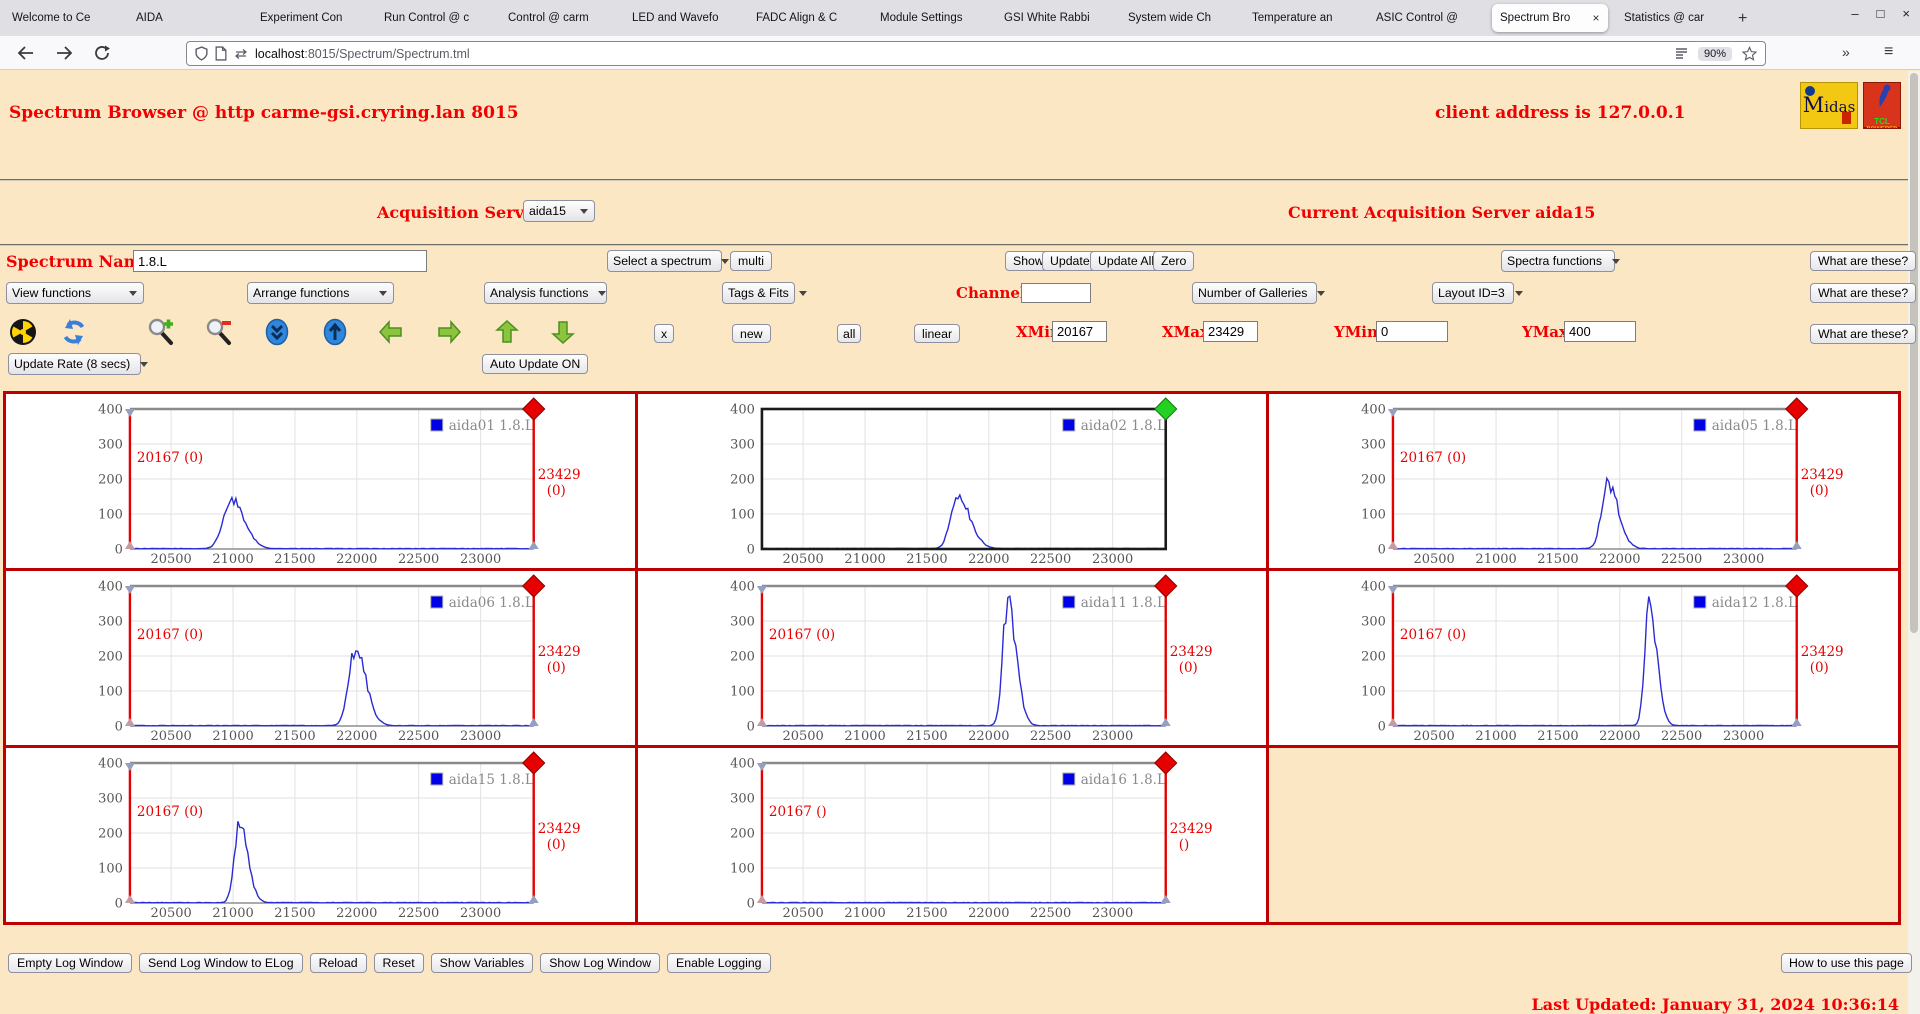 This screenshot has height=1014, width=1920. Describe the element at coordinates (1070, 261) in the screenshot. I see `update-button: Update` at that location.